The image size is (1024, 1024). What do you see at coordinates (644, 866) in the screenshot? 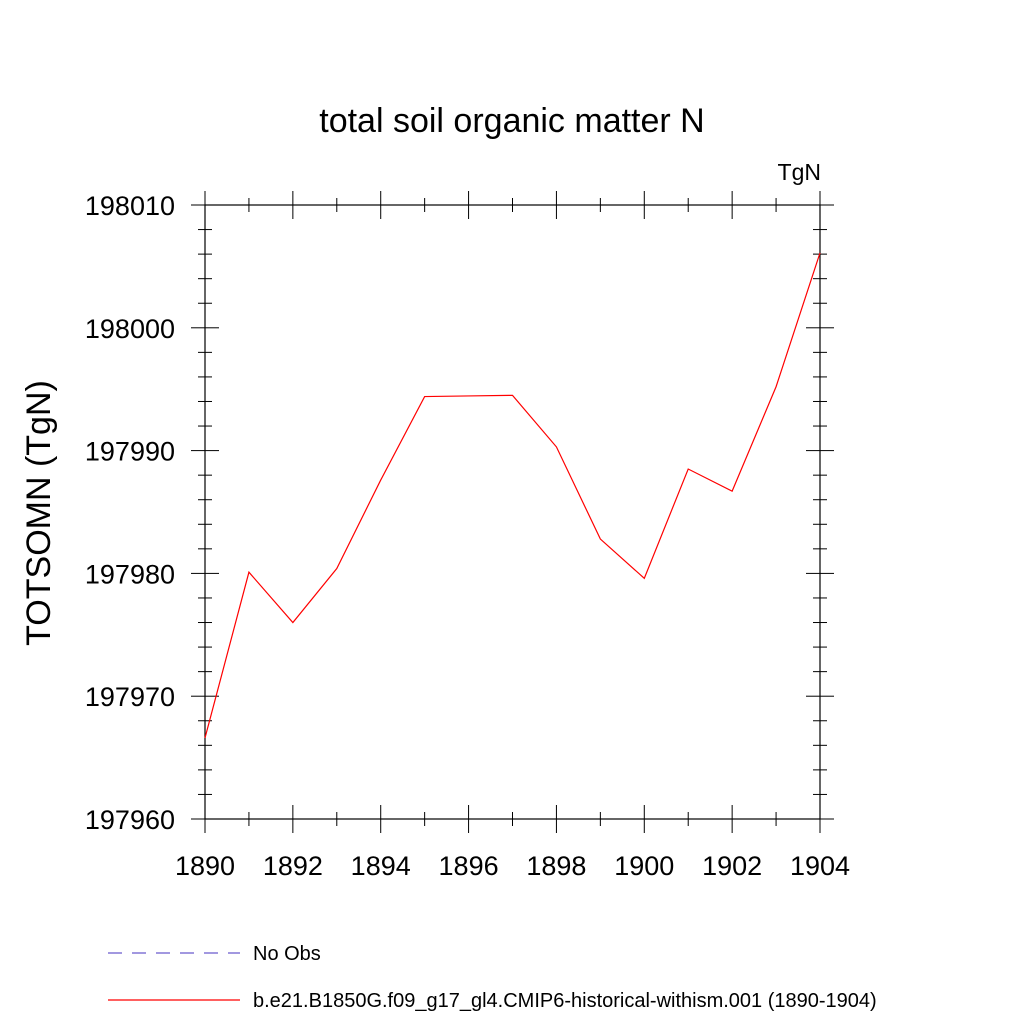
I see `x-tick-label: 1900` at bounding box center [644, 866].